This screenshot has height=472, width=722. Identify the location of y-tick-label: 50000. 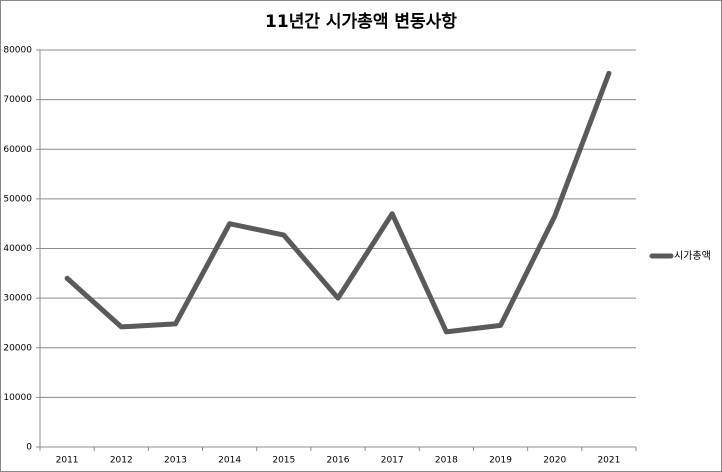
(17, 199).